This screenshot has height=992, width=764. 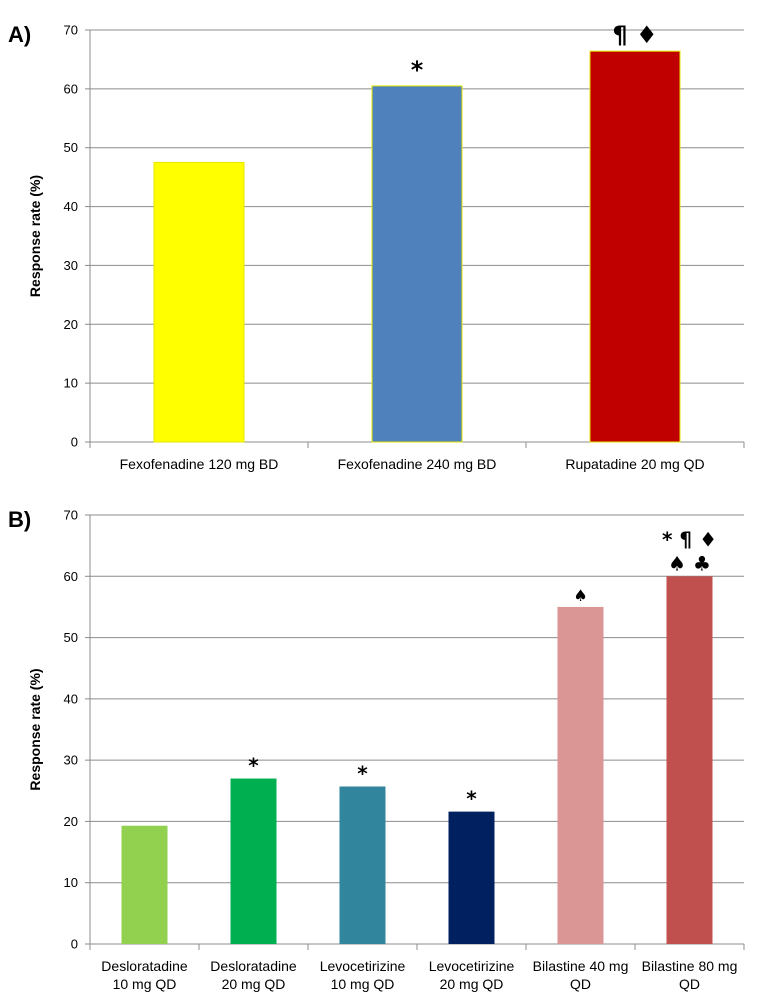 I want to click on x-tick-label: Desloratadine 10 mg QD, so click(x=144, y=975).